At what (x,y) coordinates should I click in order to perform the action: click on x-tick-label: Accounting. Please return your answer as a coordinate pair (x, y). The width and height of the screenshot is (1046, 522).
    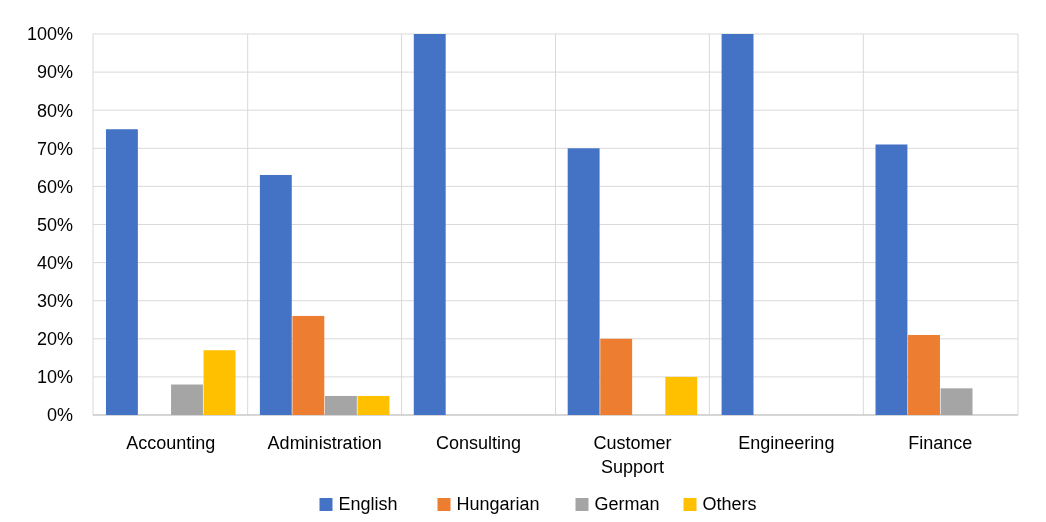
    Looking at the image, I should click on (171, 443).